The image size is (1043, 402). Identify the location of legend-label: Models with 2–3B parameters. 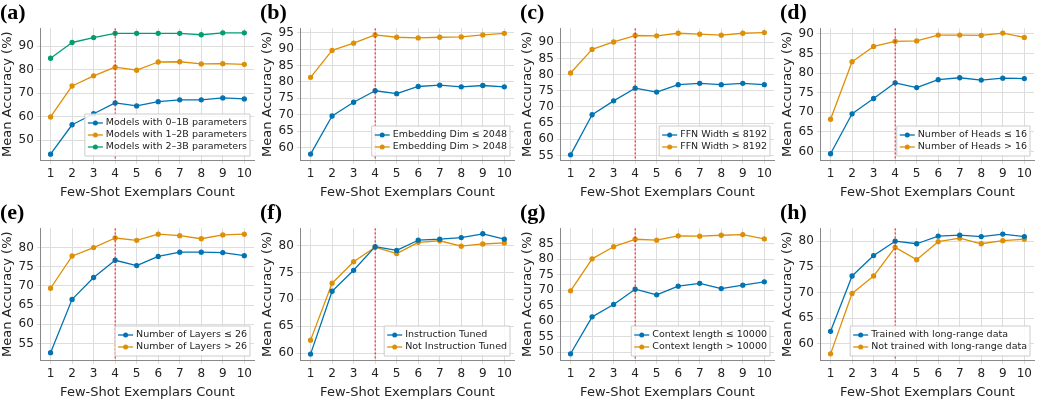
(176, 146).